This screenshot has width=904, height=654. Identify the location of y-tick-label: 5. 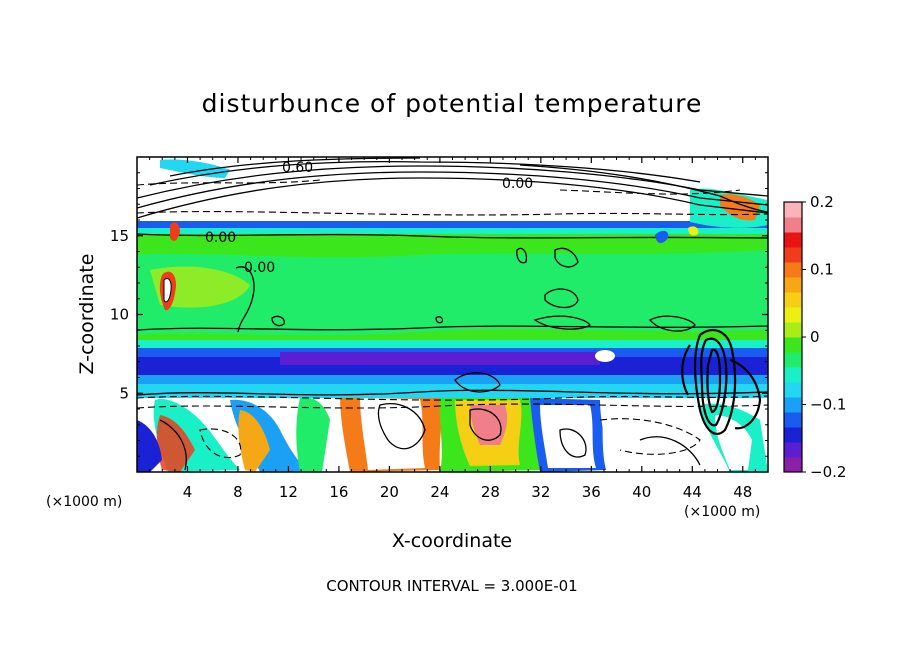
(124, 393).